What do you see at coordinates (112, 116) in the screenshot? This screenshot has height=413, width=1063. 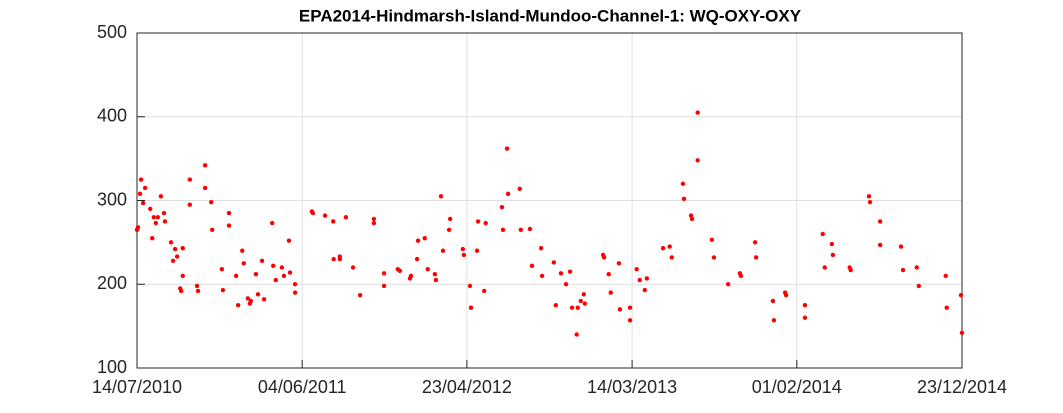 I see `y-tick-label: 400` at bounding box center [112, 116].